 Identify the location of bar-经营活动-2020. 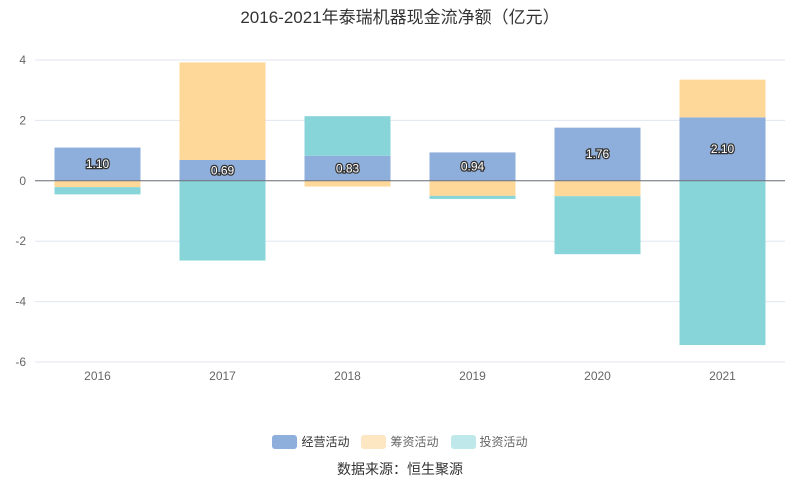
(597, 154).